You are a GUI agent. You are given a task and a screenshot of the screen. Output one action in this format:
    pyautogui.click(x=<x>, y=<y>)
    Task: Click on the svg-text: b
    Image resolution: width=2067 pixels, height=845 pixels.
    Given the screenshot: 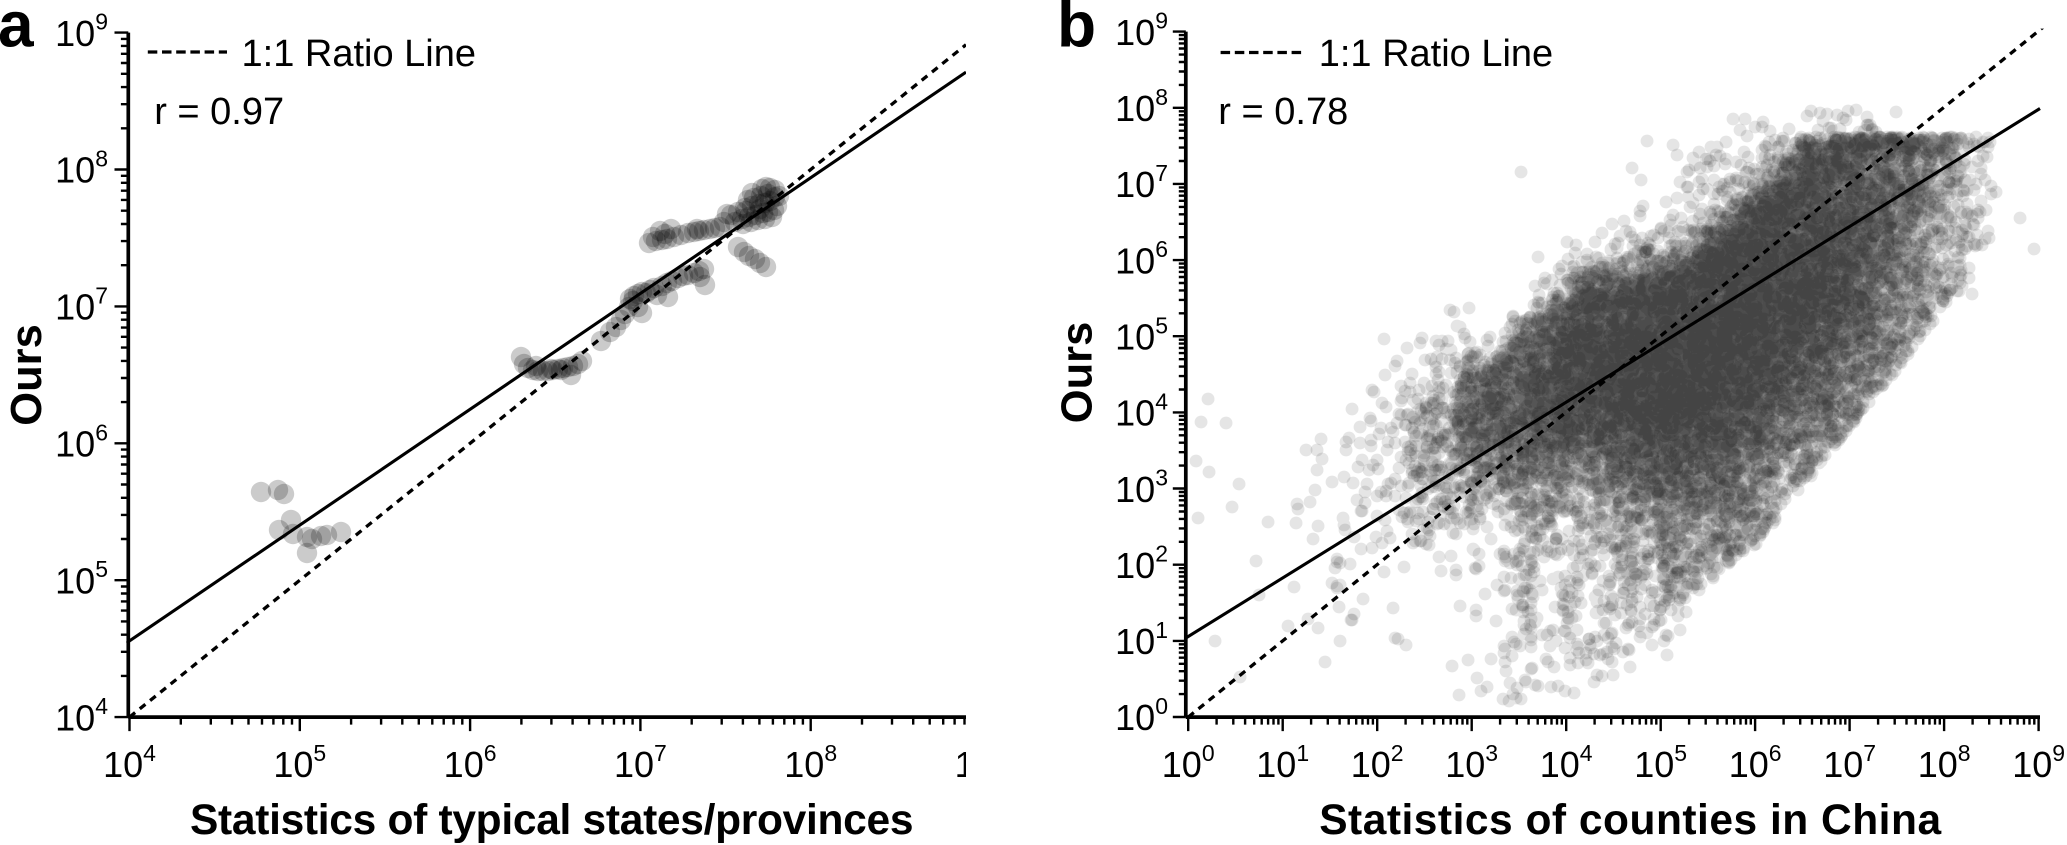 What is the action you would take?
    pyautogui.click(x=1076, y=30)
    